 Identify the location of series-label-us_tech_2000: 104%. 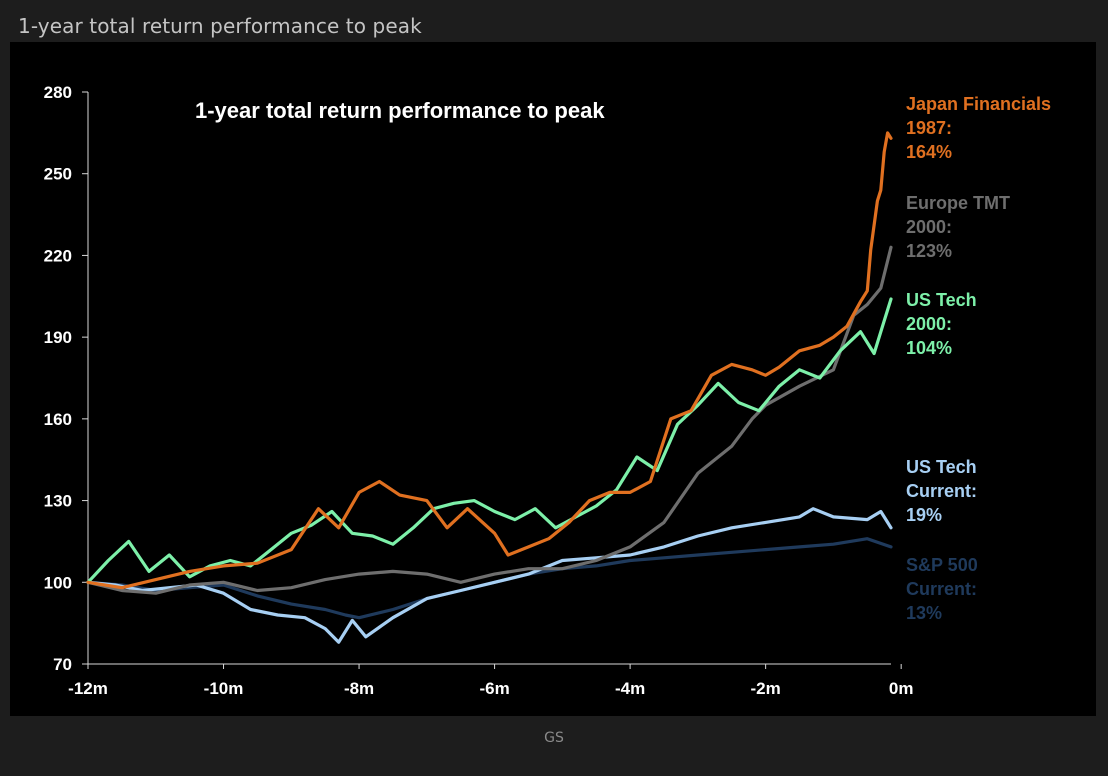
(929, 348).